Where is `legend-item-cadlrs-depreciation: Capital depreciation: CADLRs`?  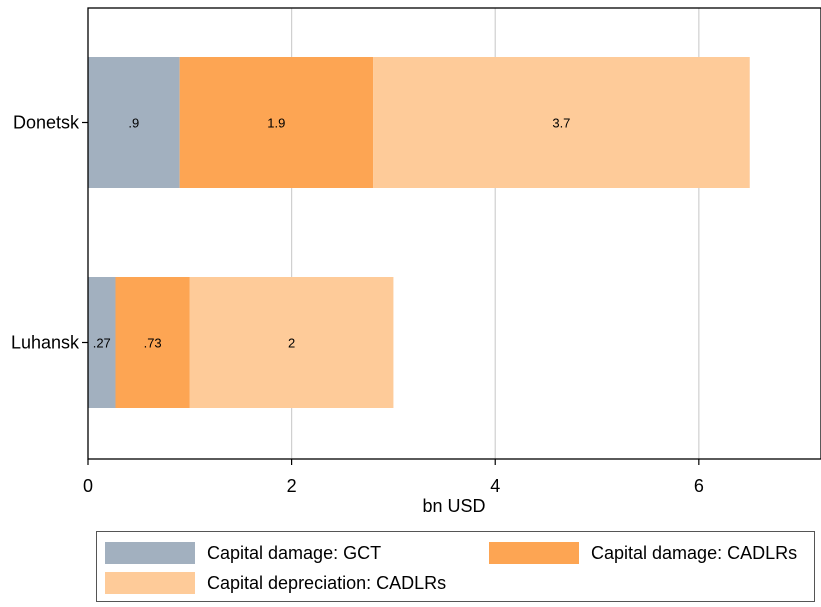
legend-item-cadlrs-depreciation: Capital depreciation: CADLRs is located at coordinates (275, 583).